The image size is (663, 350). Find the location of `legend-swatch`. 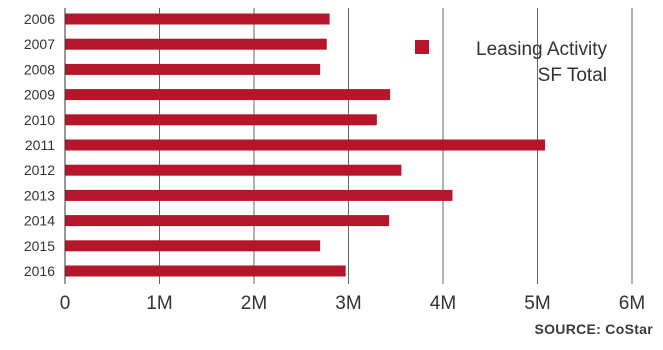

legend-swatch is located at coordinates (422, 47).